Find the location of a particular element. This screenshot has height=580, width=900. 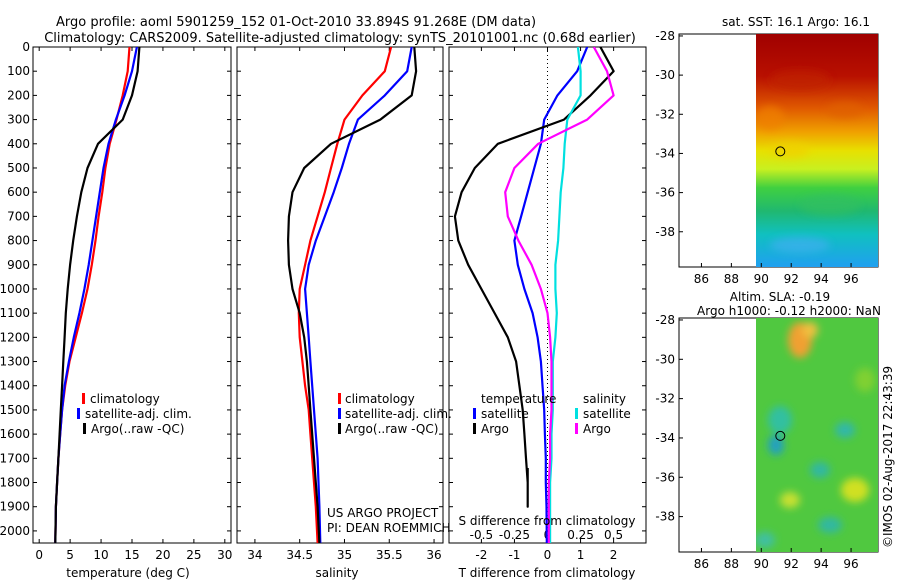

sst-heatmap is located at coordinates (817, 150).